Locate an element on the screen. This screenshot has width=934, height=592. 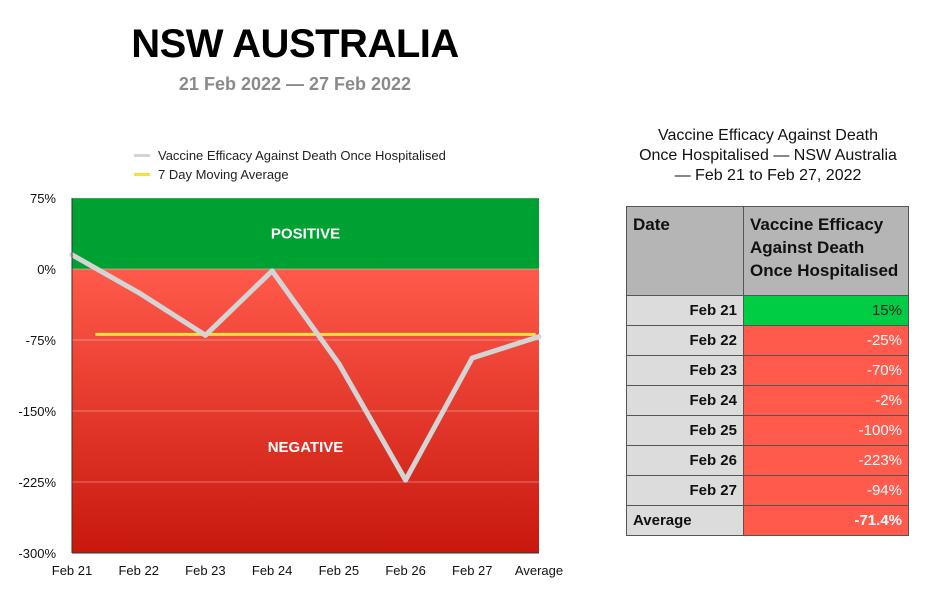
column-header-date: Date is located at coordinates (685, 251).